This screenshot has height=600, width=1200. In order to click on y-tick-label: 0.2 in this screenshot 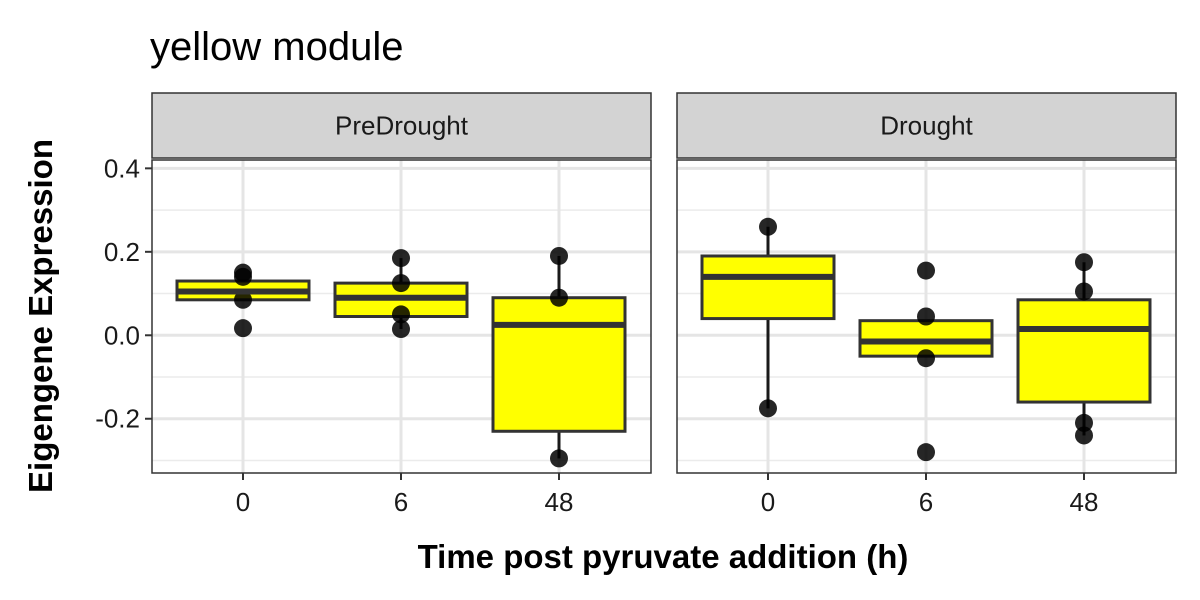, I will do `click(122, 252)`.